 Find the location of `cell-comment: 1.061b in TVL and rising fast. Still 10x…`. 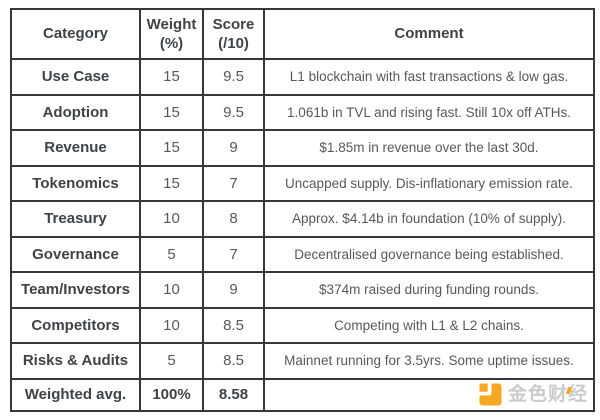

cell-comment: 1.061b in TVL and rising fast. Still 10x… is located at coordinates (429, 112).